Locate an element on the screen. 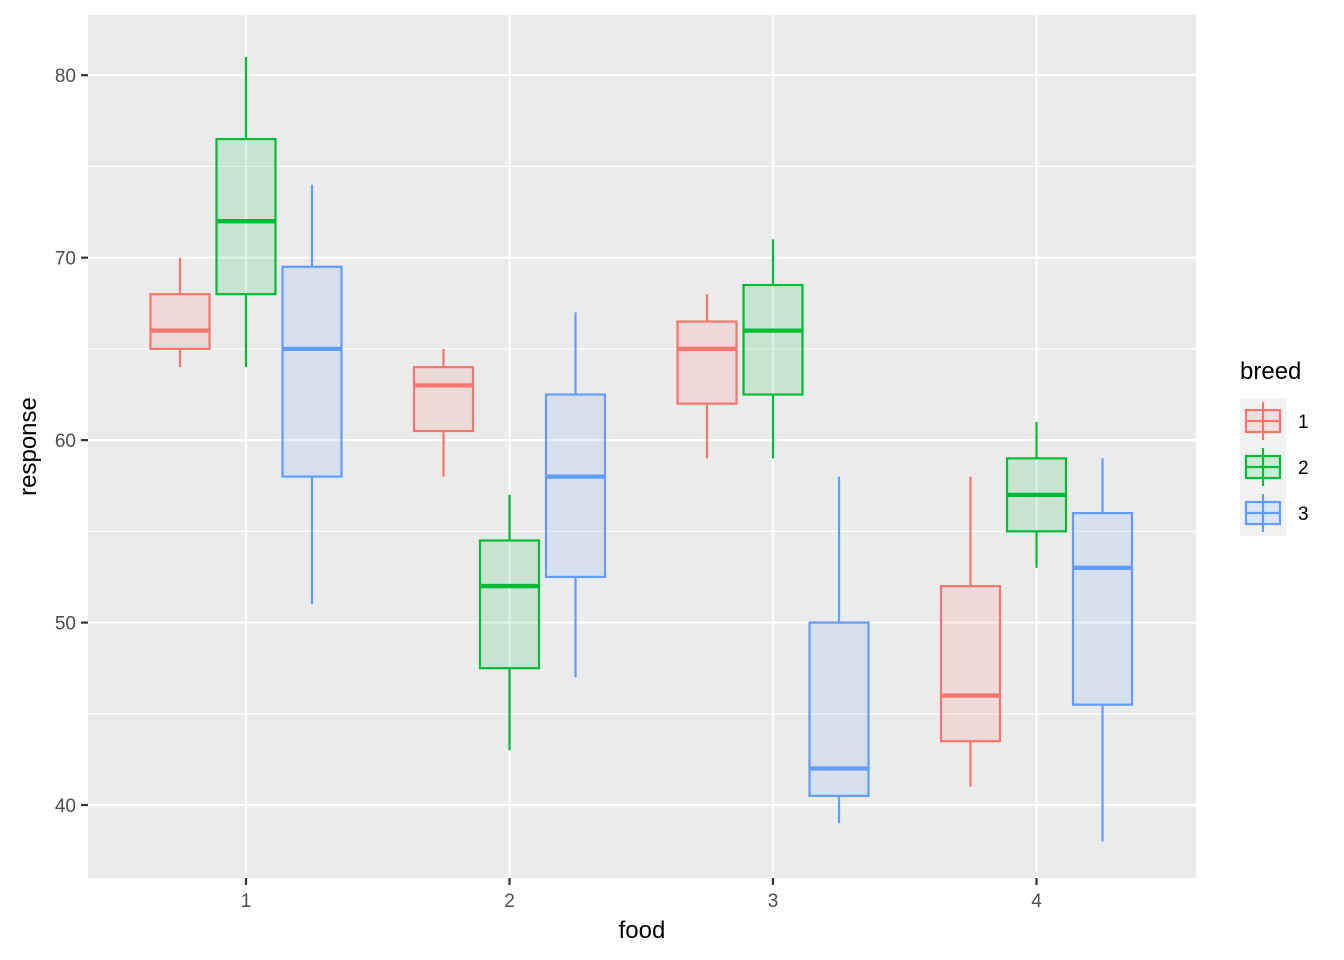 The width and height of the screenshot is (1344, 960). y-tick-label: 70 is located at coordinates (65, 259).